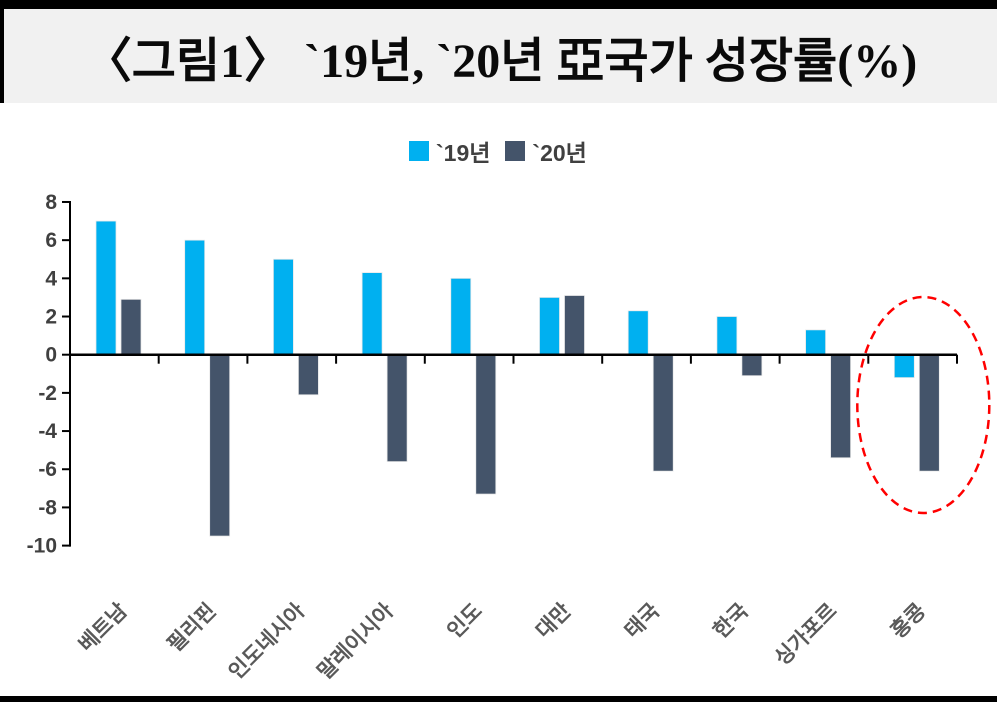  What do you see at coordinates (47, 393) in the screenshot?
I see `y-axis-label: -2` at bounding box center [47, 393].